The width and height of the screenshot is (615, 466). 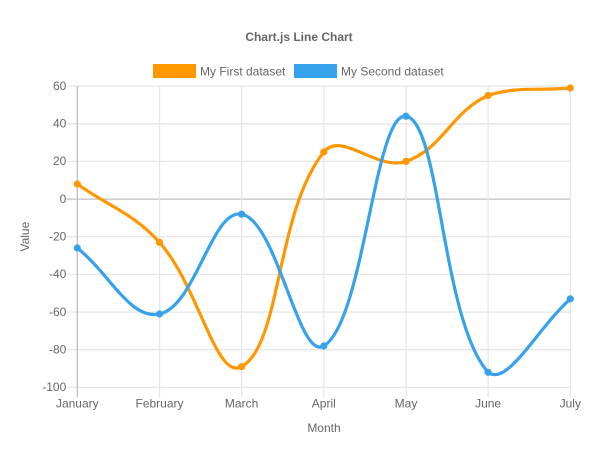 I want to click on svg-text: -80, so click(x=58, y=350).